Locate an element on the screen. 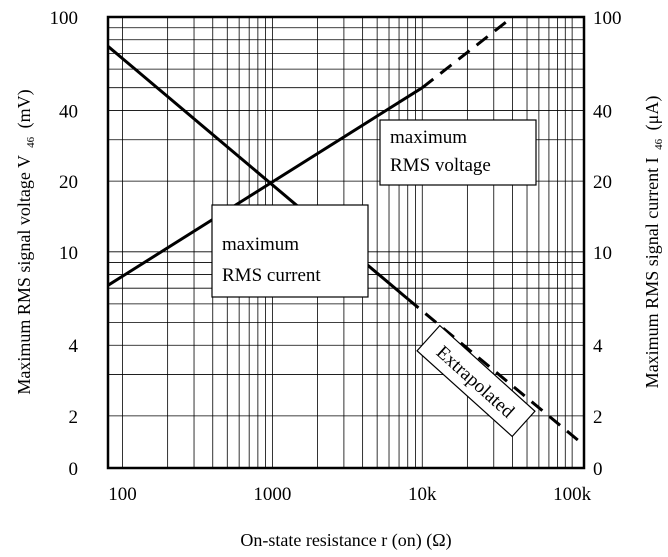  y-left-axis-title-unit: (mV) is located at coordinates (24, 108).